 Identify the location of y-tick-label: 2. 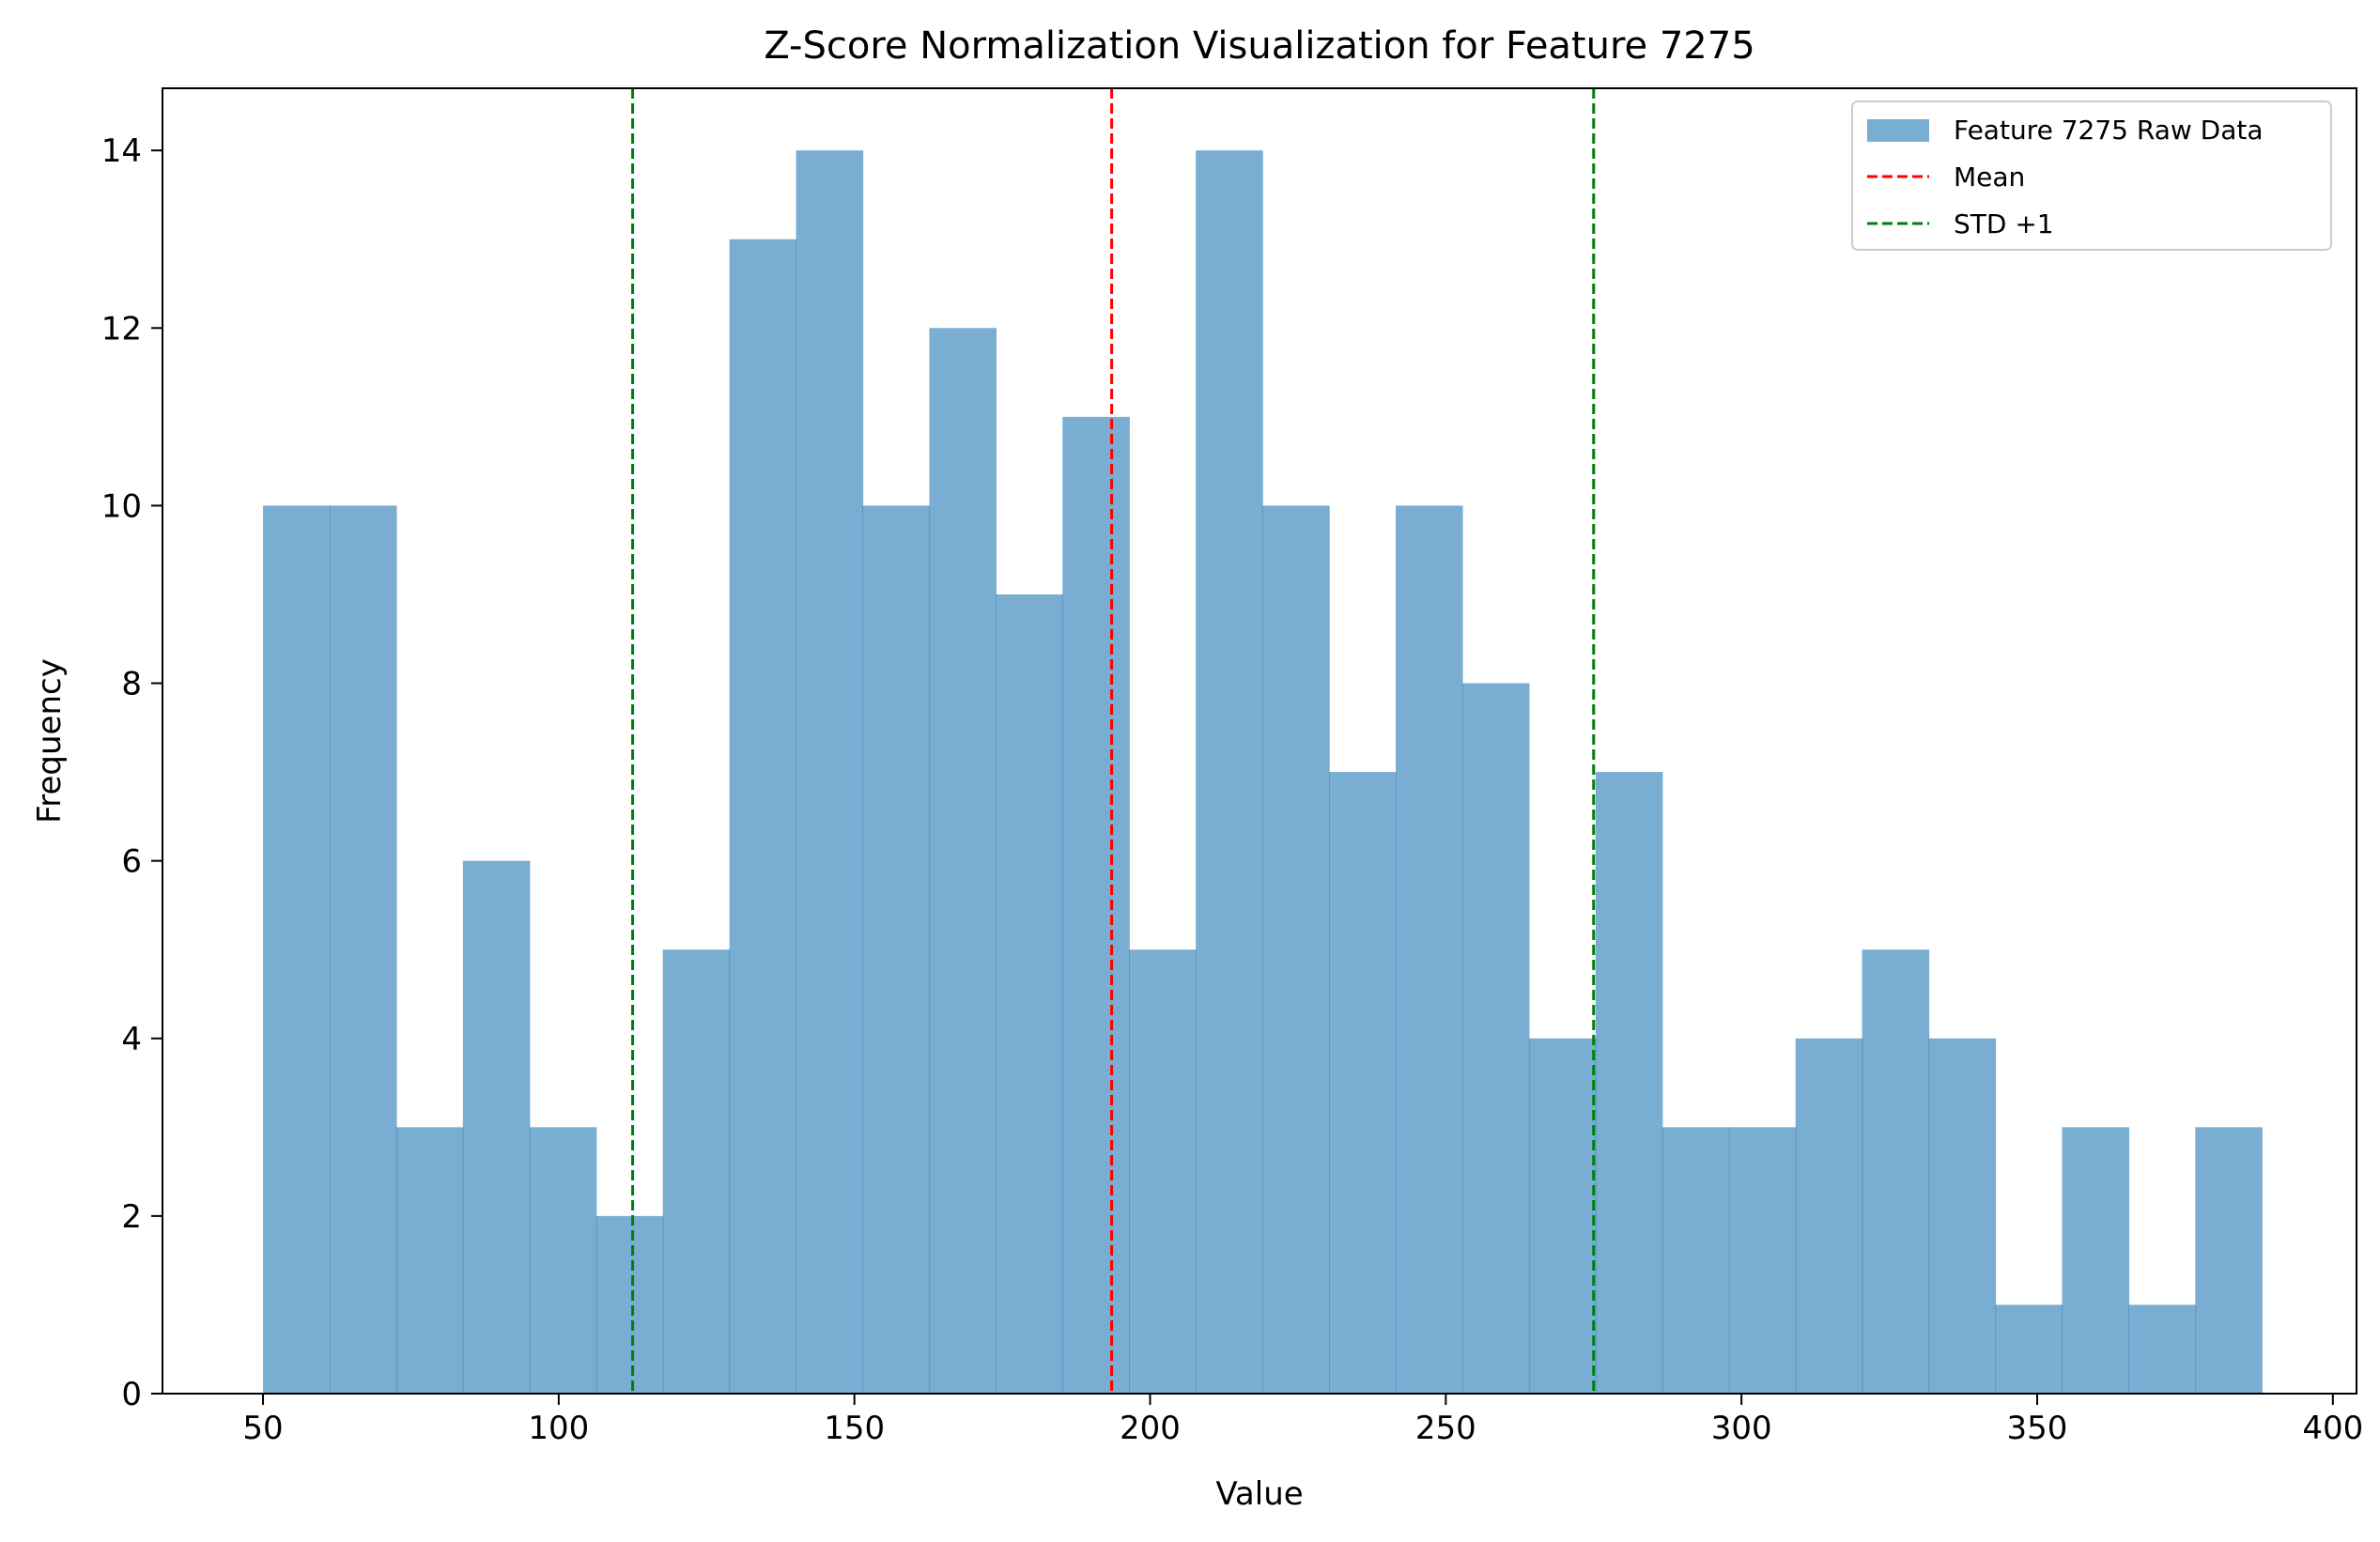
(131, 1217).